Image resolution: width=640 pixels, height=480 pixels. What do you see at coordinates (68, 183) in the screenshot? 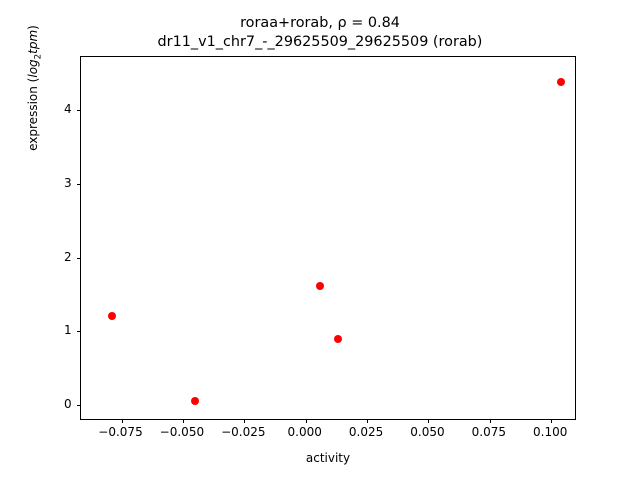
I see `y-tick-label: 3` at bounding box center [68, 183].